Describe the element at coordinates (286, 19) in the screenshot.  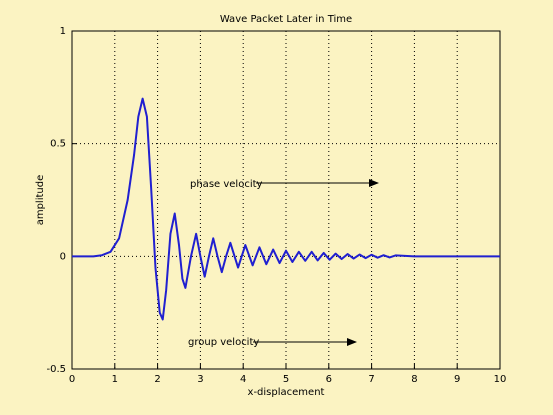
I see `chart-title: Wave Packet Later in Time` at that location.